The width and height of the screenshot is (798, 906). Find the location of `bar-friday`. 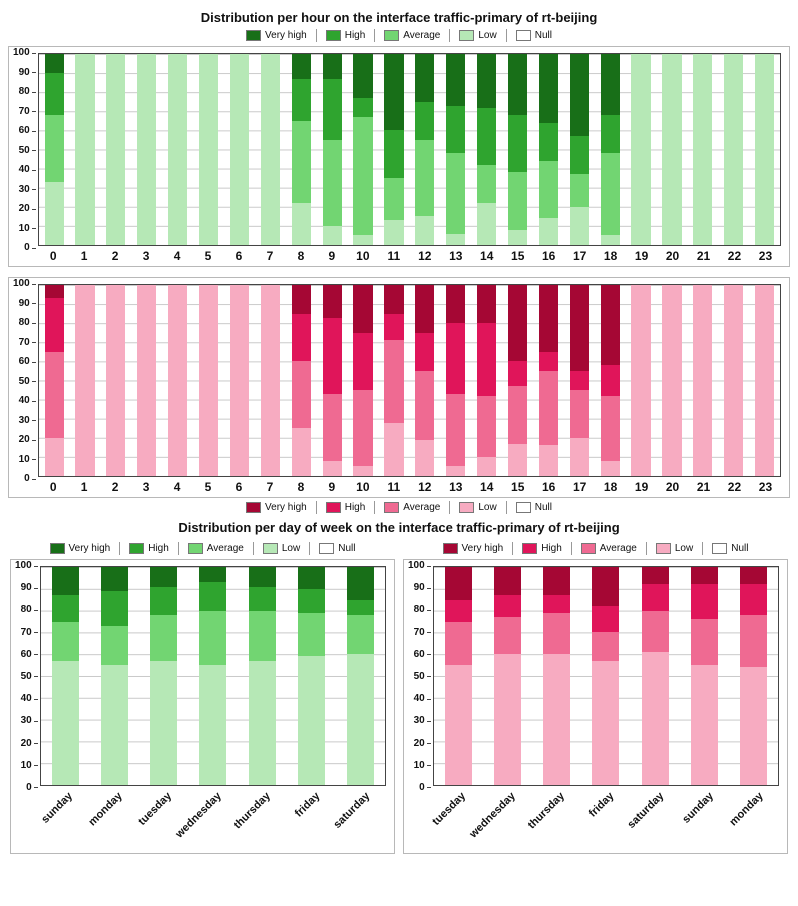

bar-friday is located at coordinates (311, 676).